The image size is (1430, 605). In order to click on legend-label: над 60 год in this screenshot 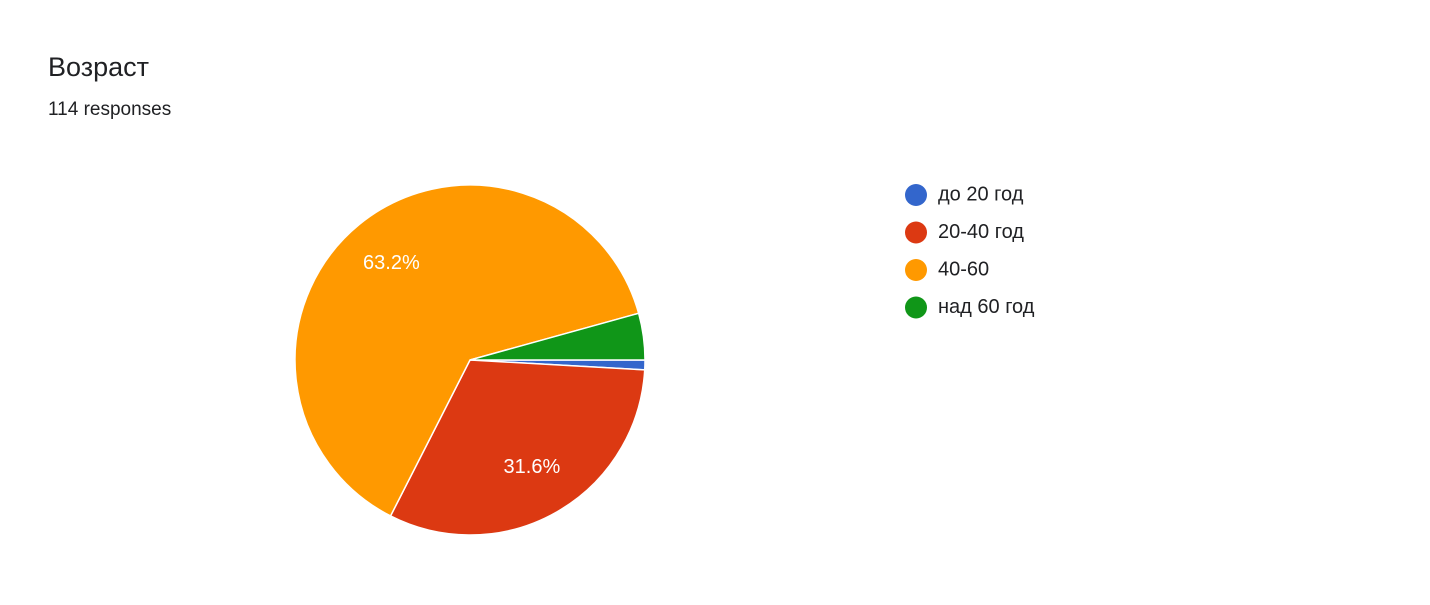, I will do `click(986, 307)`.